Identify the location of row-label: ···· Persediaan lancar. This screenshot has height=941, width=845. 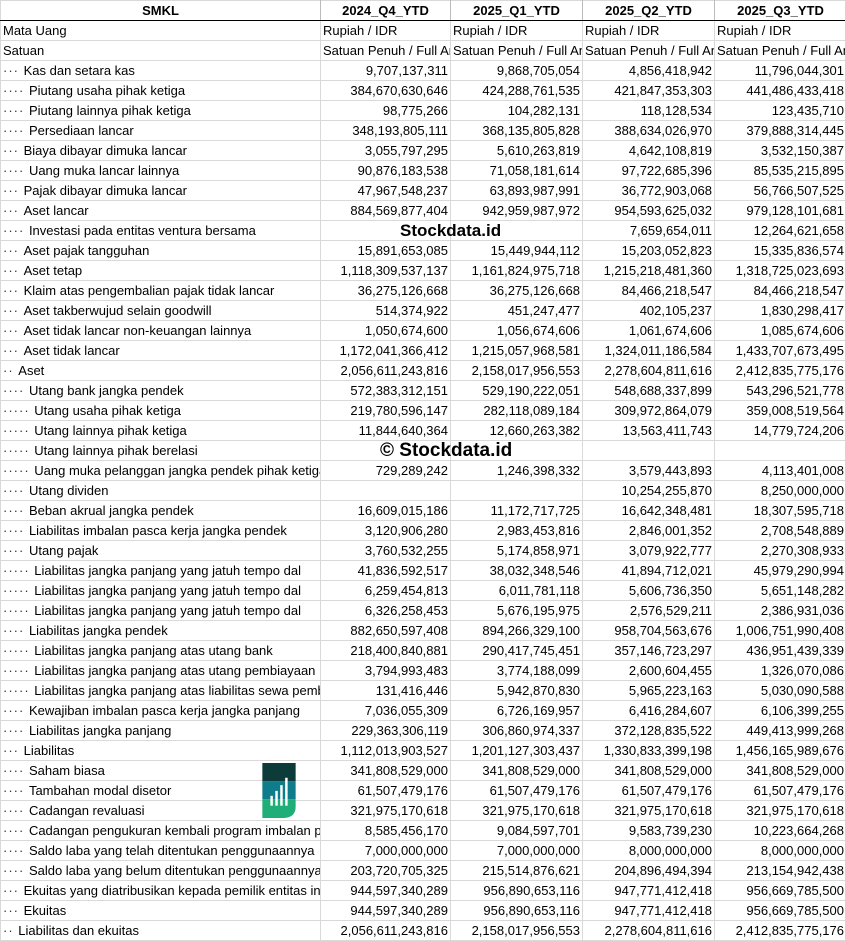
(160, 130).